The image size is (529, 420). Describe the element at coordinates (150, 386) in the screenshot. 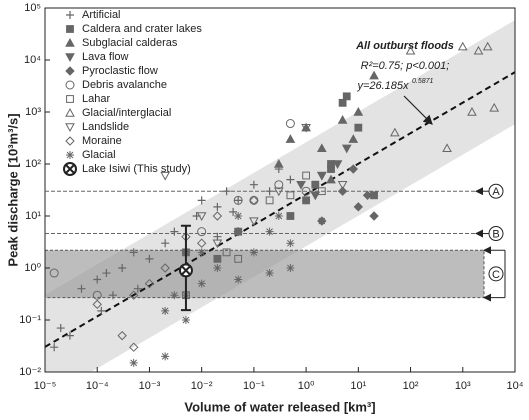

I see `x-tick-label: 10⁻³` at that location.